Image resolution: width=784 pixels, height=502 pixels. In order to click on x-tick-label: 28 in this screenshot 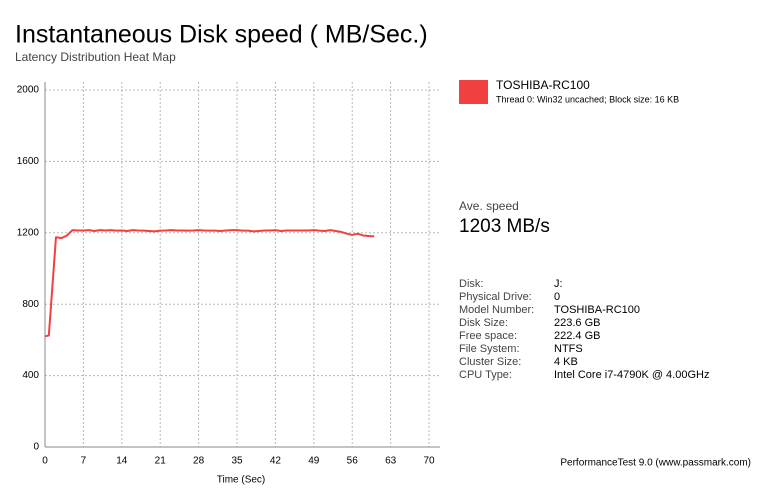, I will do `click(199, 461)`.